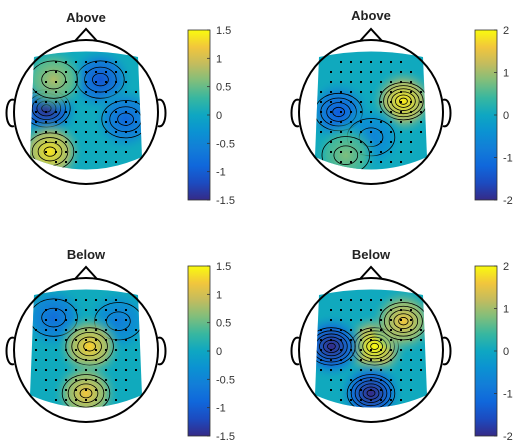 Image resolution: width=515 pixels, height=446 pixels. Describe the element at coordinates (371, 15) in the screenshot. I see `panel-title: Above` at that location.